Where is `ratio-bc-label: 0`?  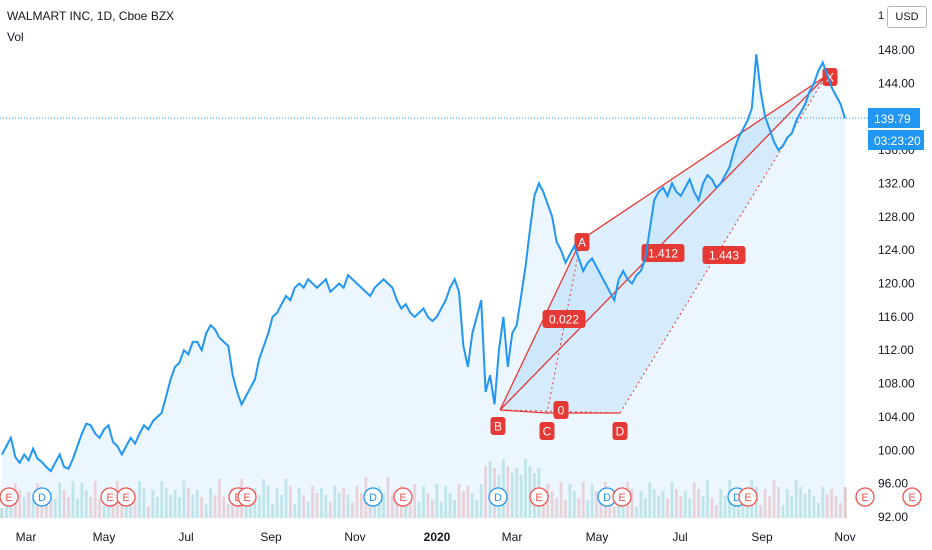
ratio-bc-label: 0 is located at coordinates (561, 411).